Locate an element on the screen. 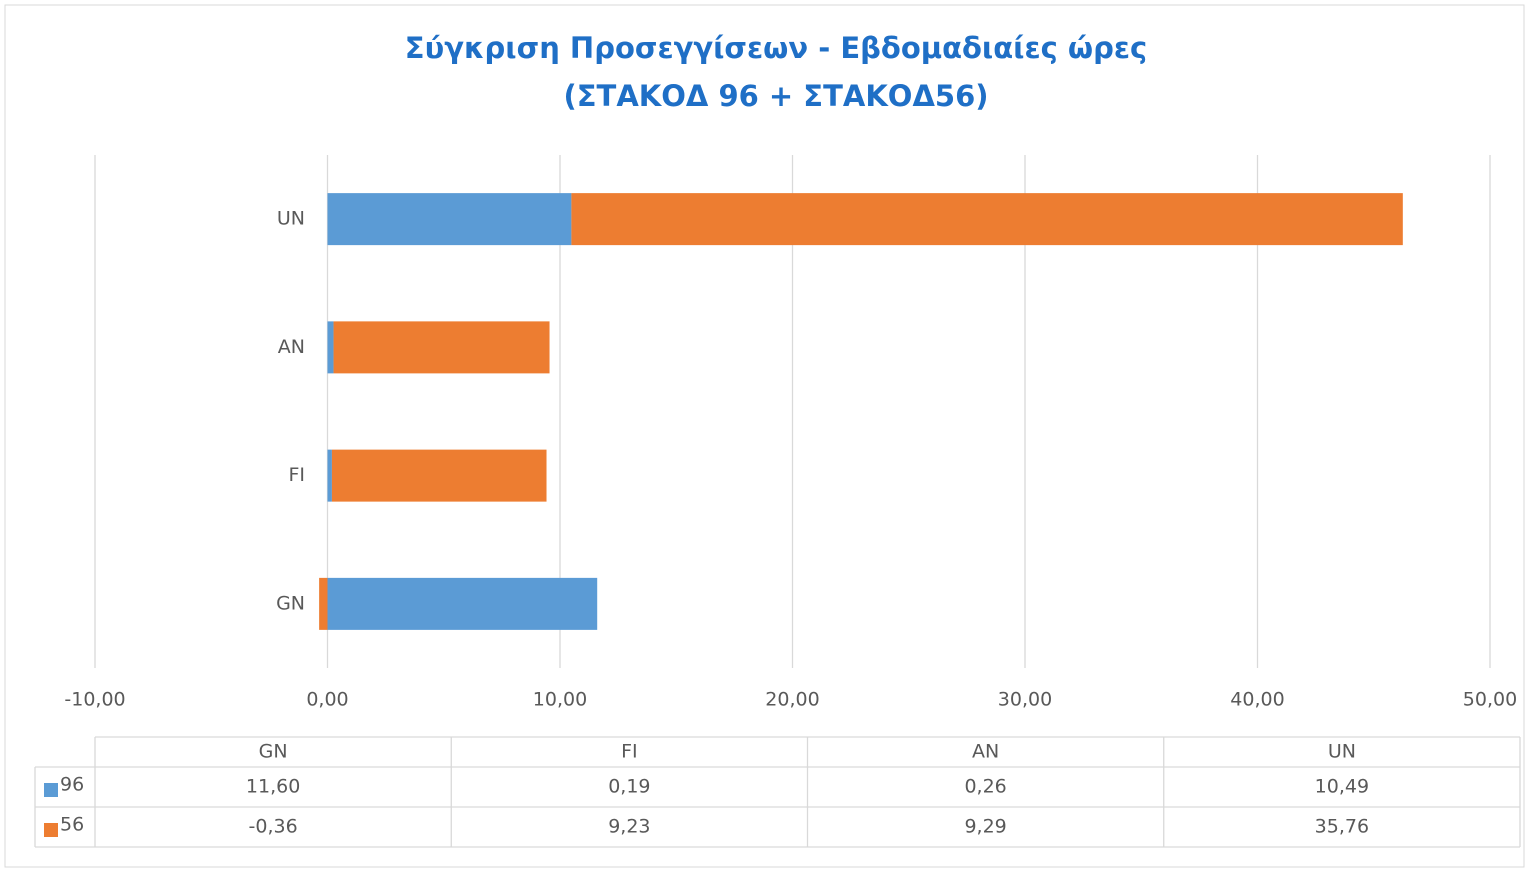 This screenshot has width=1529, height=872. table-cell: 0,26 is located at coordinates (985, 787).